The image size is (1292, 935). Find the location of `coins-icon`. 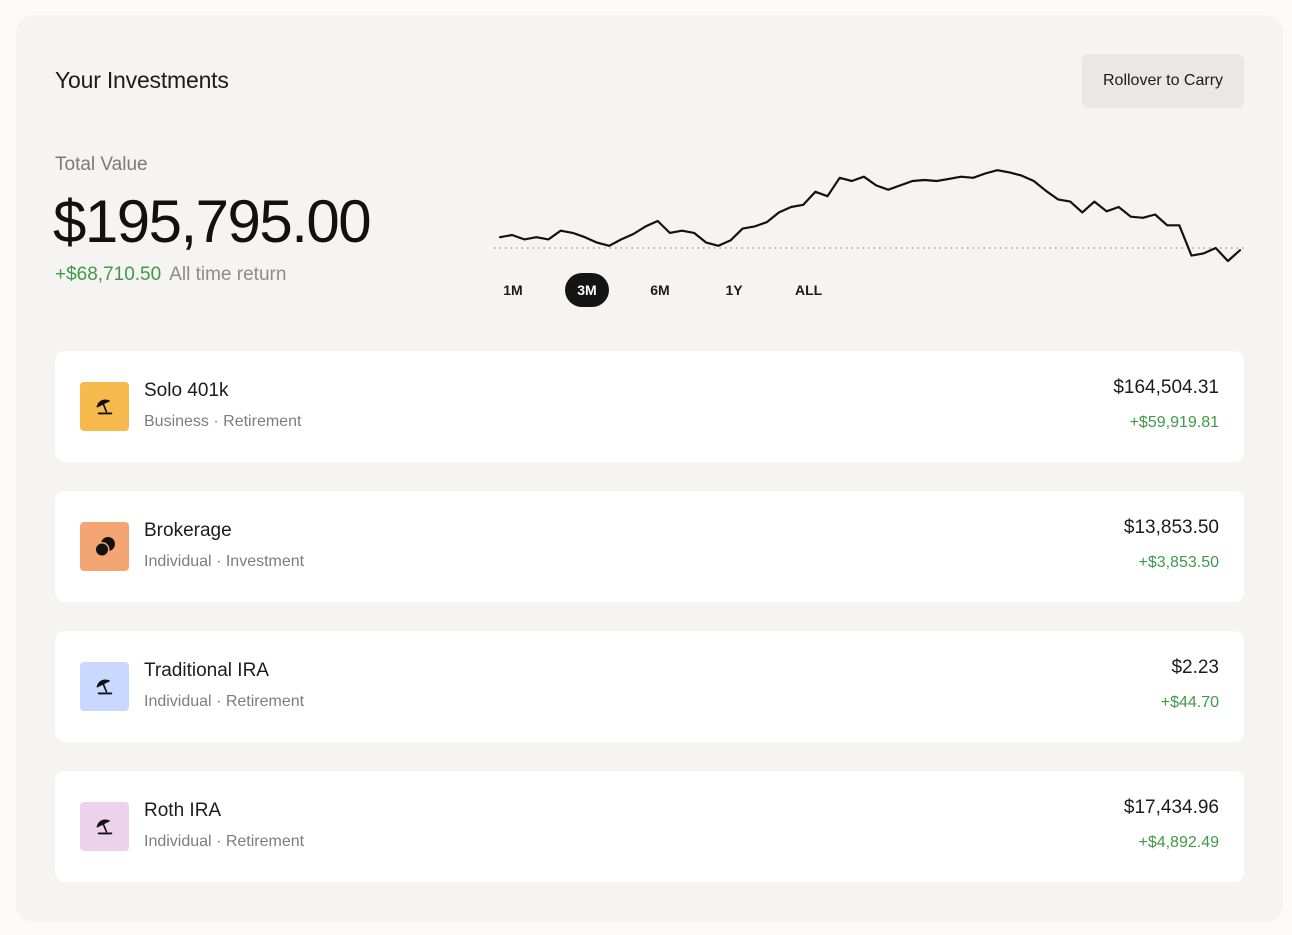

coins-icon is located at coordinates (104, 546).